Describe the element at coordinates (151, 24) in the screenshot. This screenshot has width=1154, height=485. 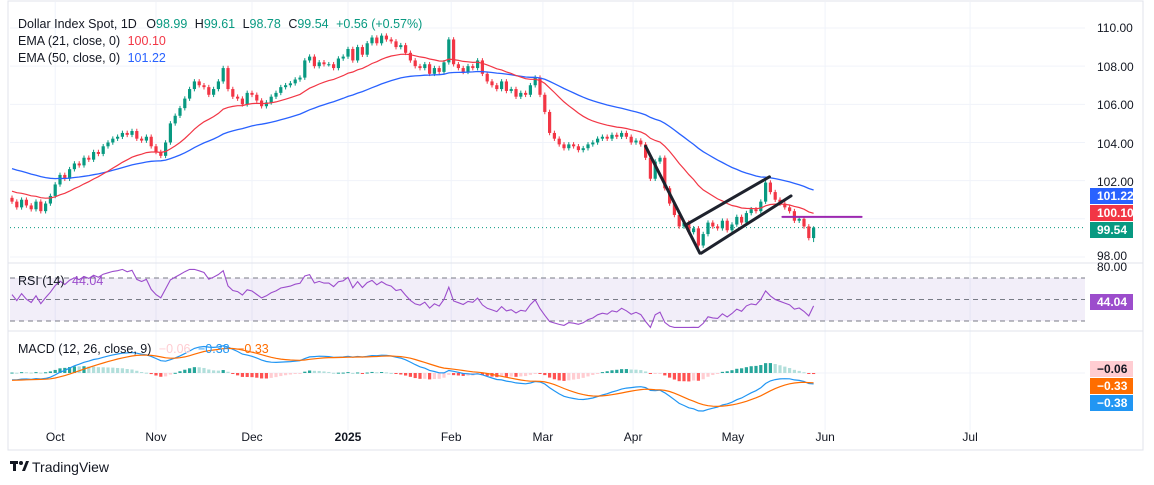
I see `open-label: O` at that location.